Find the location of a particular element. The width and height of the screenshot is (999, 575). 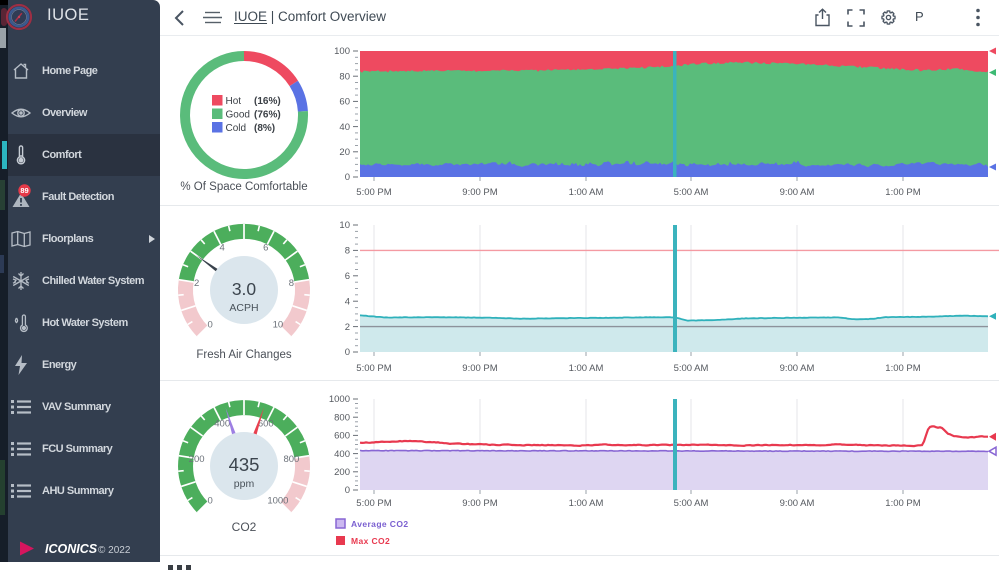

svg-text: 40 is located at coordinates (344, 127).